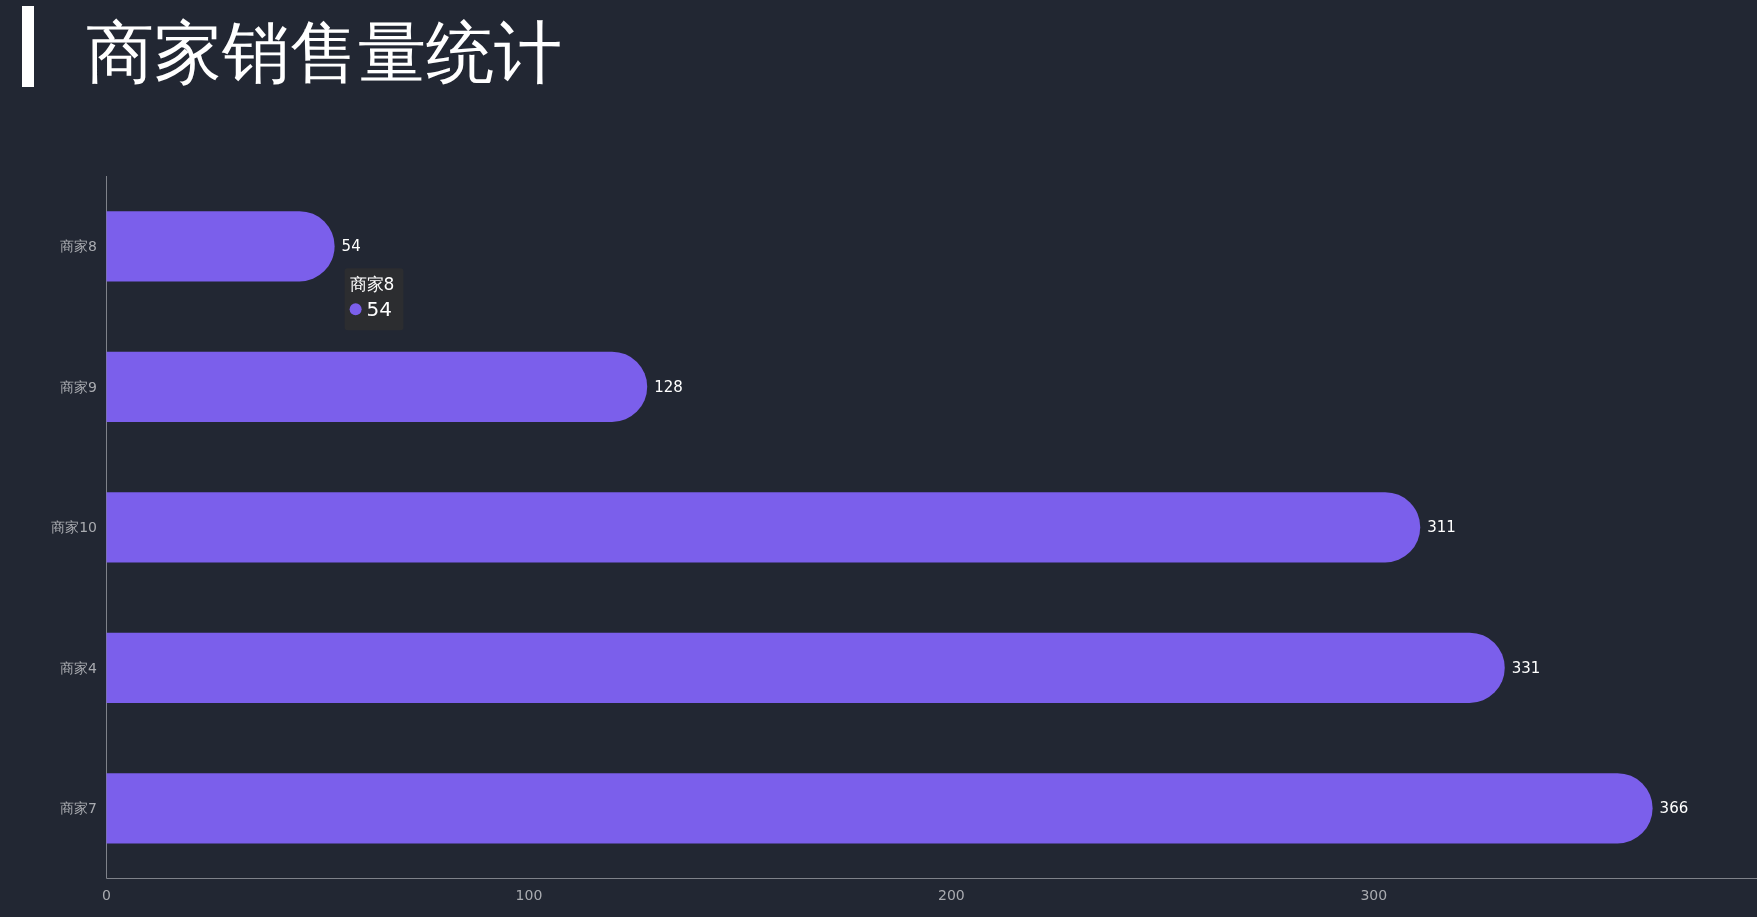 This screenshot has width=1757, height=917. Describe the element at coordinates (324, 52) in the screenshot. I see `title: 商家销售量统计` at that location.